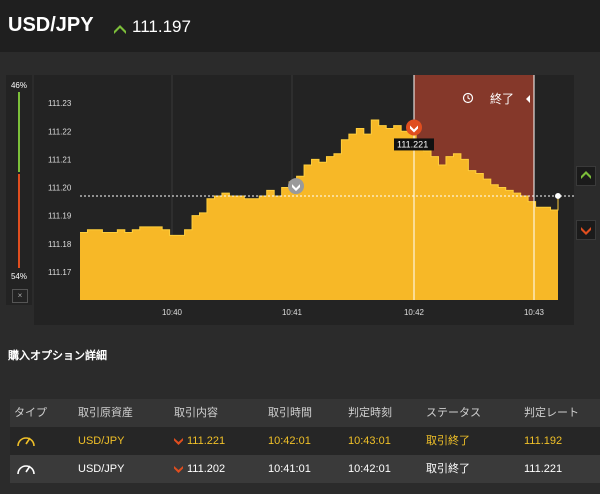 The width and height of the screenshot is (600, 494). I want to click on header-asset: 取引原資産, so click(105, 413).